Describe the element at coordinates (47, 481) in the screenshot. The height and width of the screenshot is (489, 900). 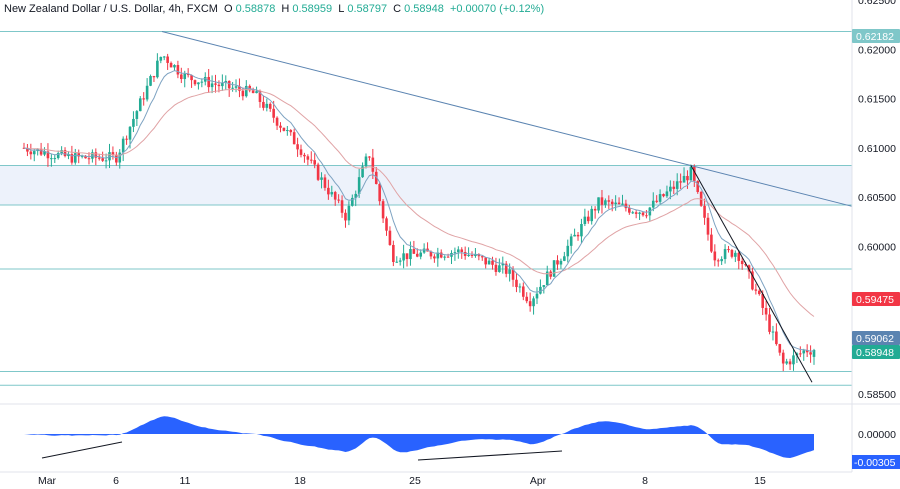
I see `time-tick-label: Mar` at that location.